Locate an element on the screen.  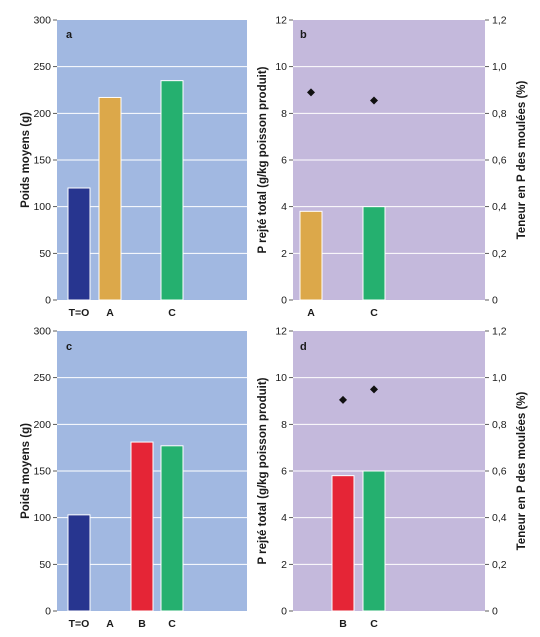
y-ticks-a: 0 50 100 150 200 250 300 is located at coordinates (45, 161).